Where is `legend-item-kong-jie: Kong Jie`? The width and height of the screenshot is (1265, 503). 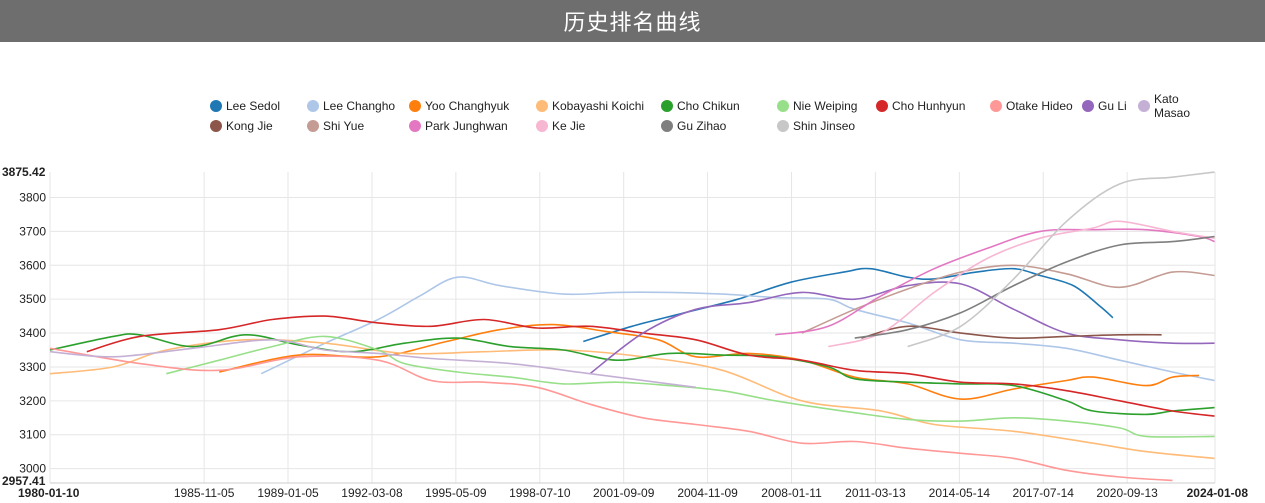
legend-item-kong-jie: Kong Jie is located at coordinates (258, 126).